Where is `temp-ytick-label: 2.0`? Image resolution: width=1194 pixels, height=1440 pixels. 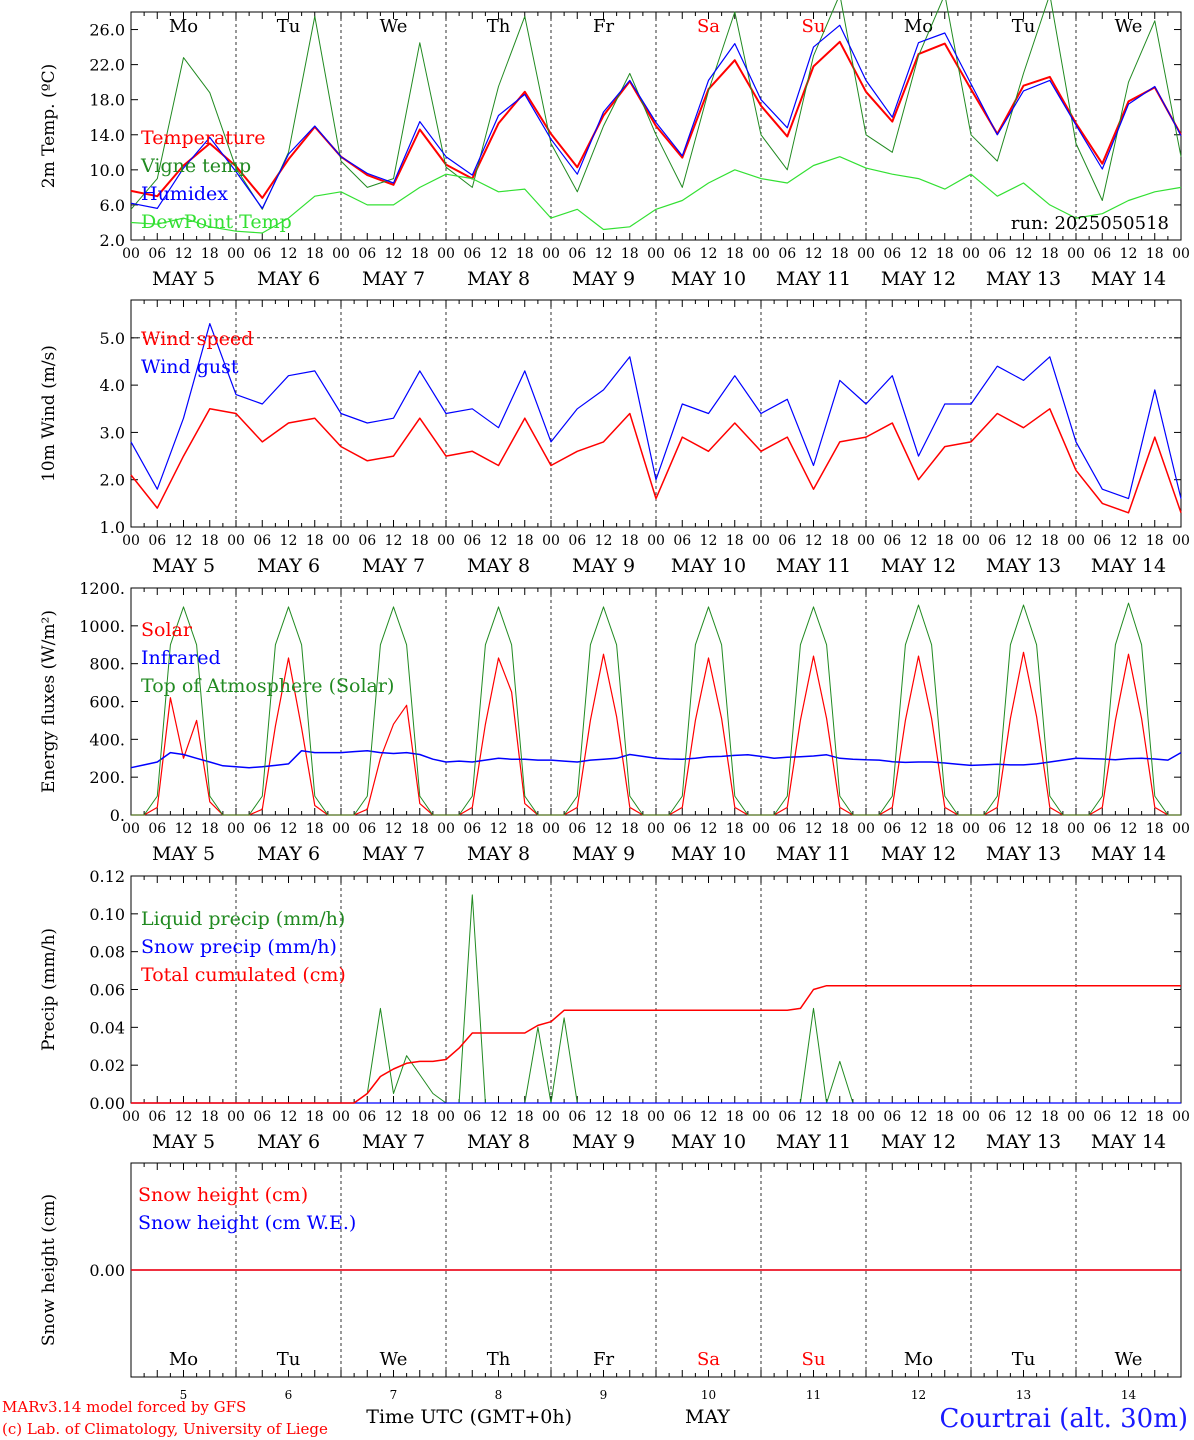
temp-ytick-label: 2.0 is located at coordinates (112, 240).